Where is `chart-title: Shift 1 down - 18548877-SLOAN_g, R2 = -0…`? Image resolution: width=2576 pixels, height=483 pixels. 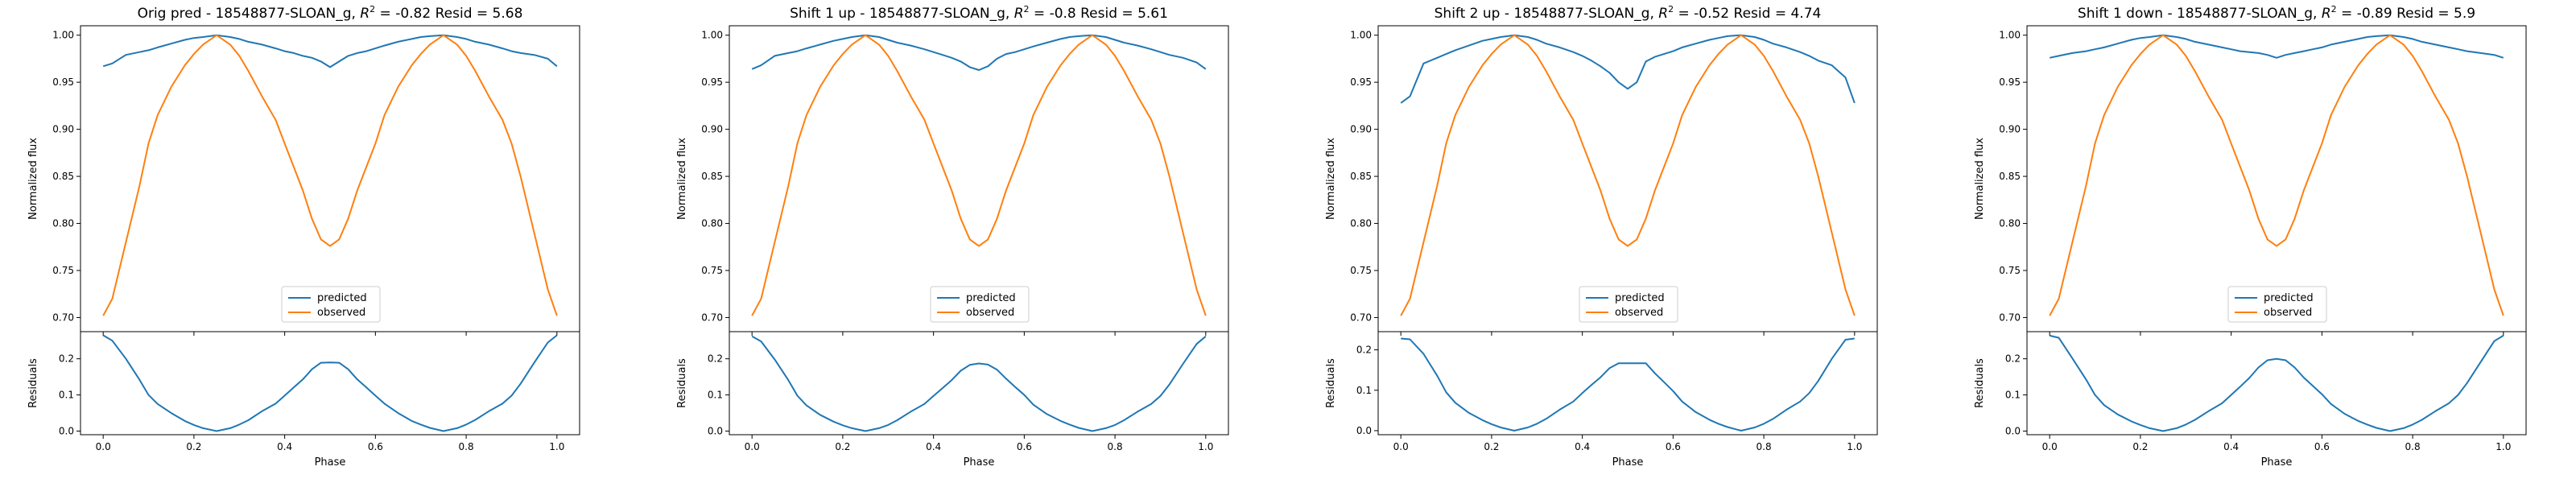 chart-title: Shift 1 down - 18548877-SLOAN_g, R2 = -0… is located at coordinates (2276, 13).